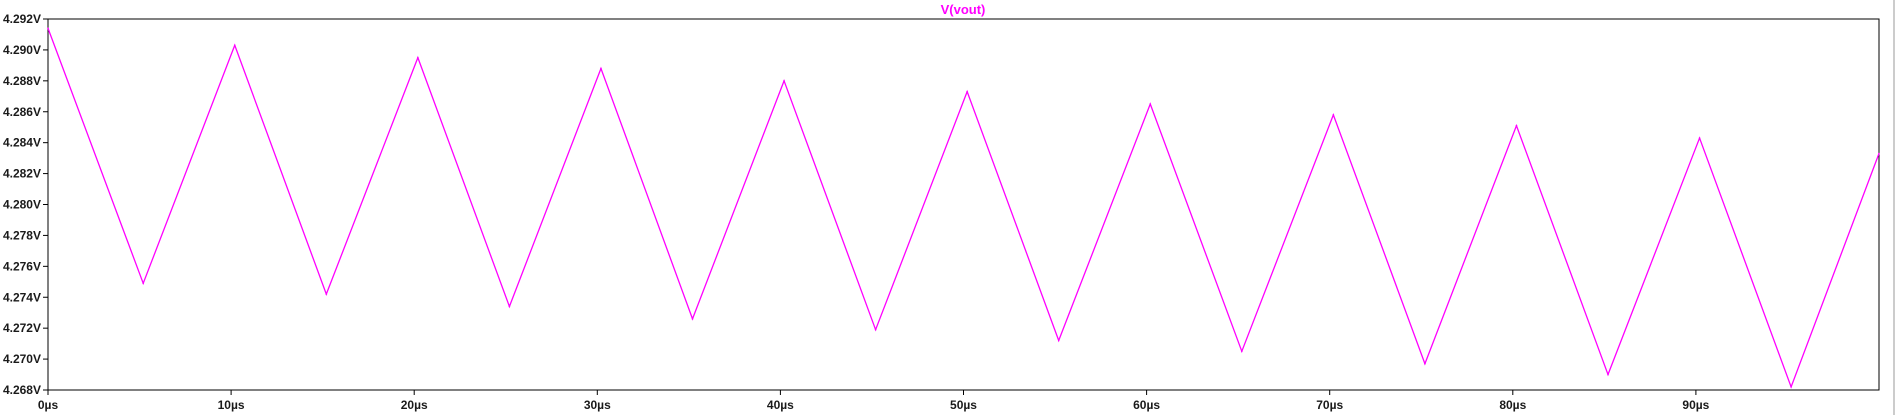  I want to click on x-tick-label: 30µs, so click(597, 405).